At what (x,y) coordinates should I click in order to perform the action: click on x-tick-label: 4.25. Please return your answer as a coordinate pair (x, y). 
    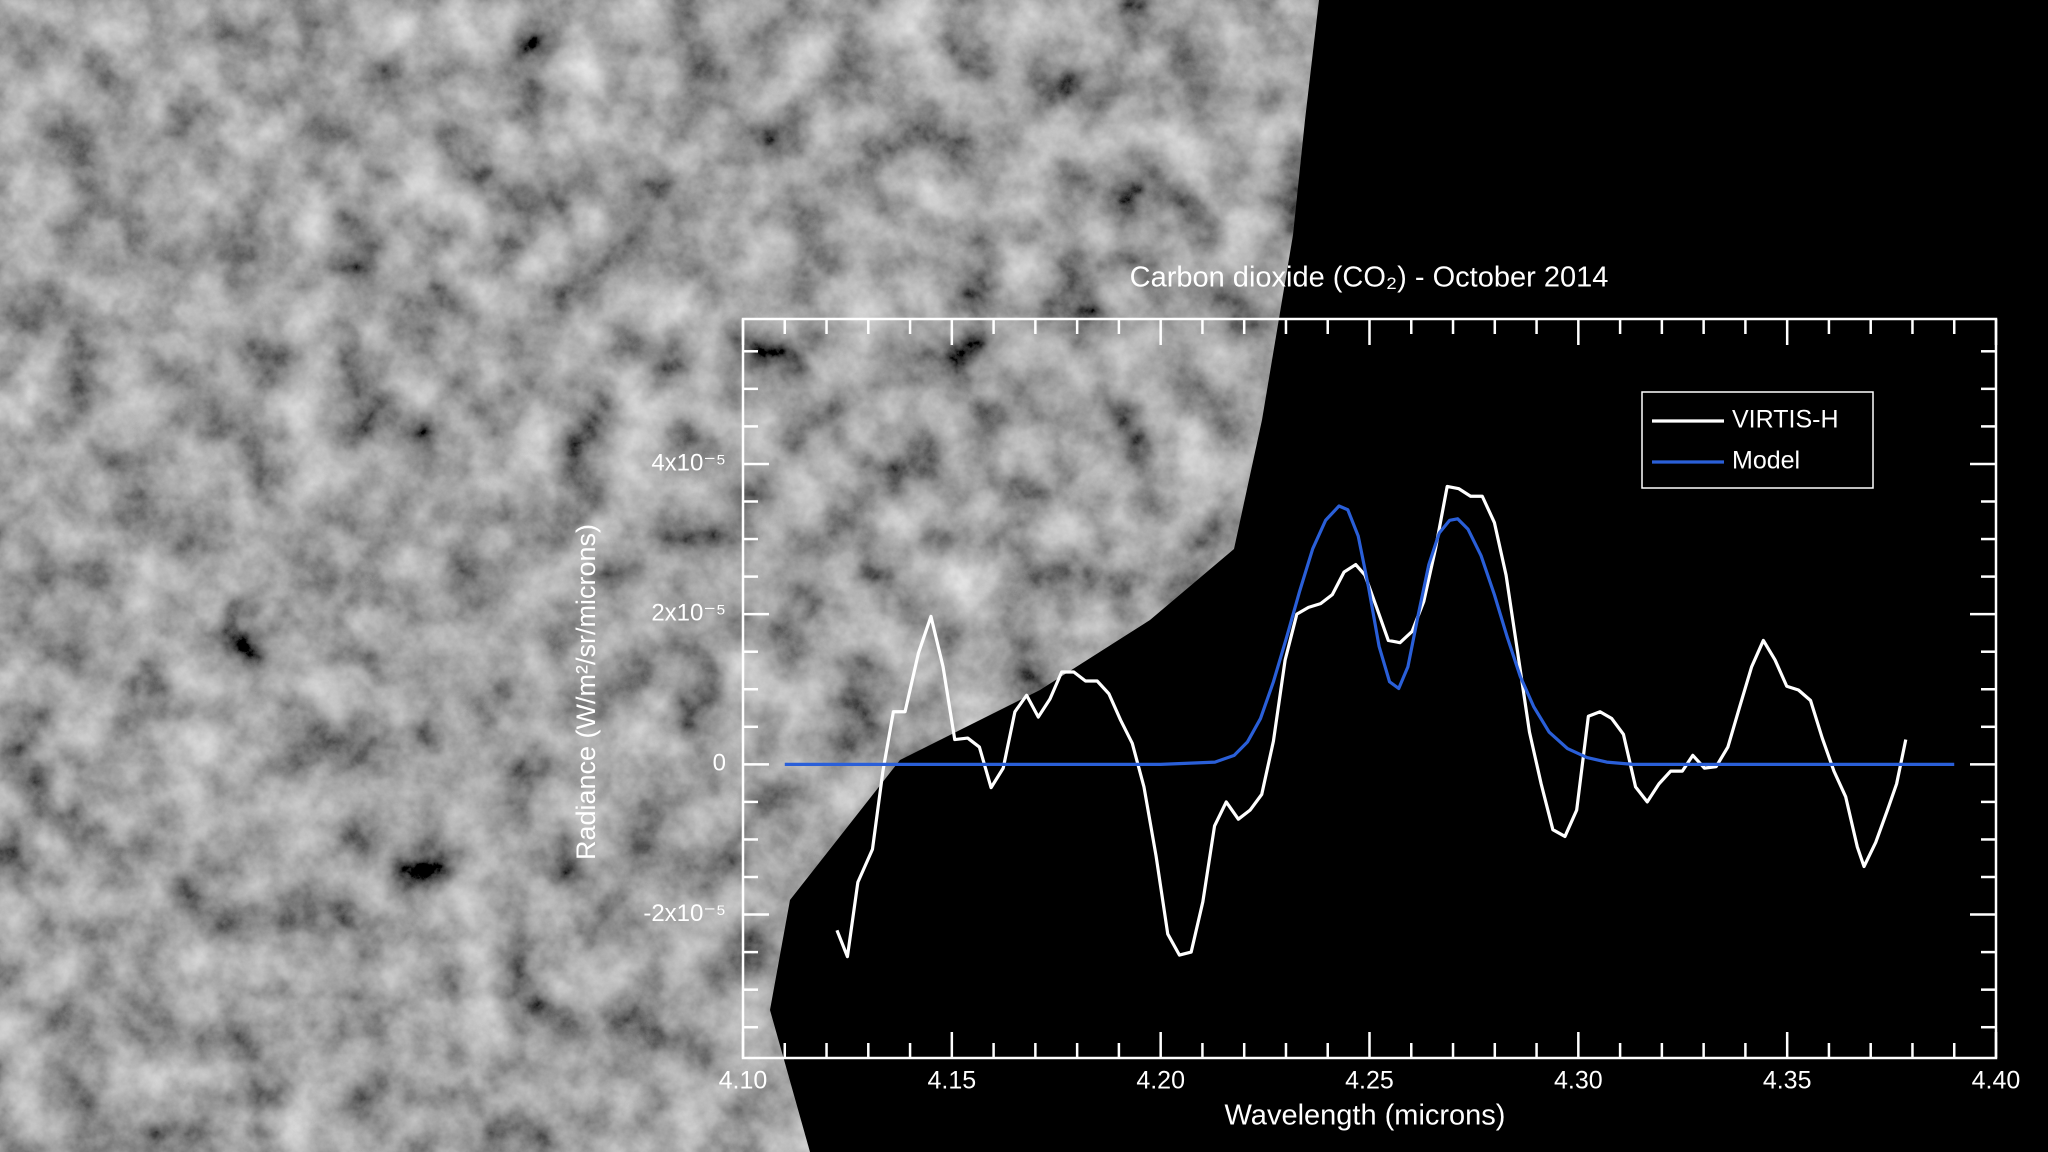
    Looking at the image, I should click on (1369, 1081).